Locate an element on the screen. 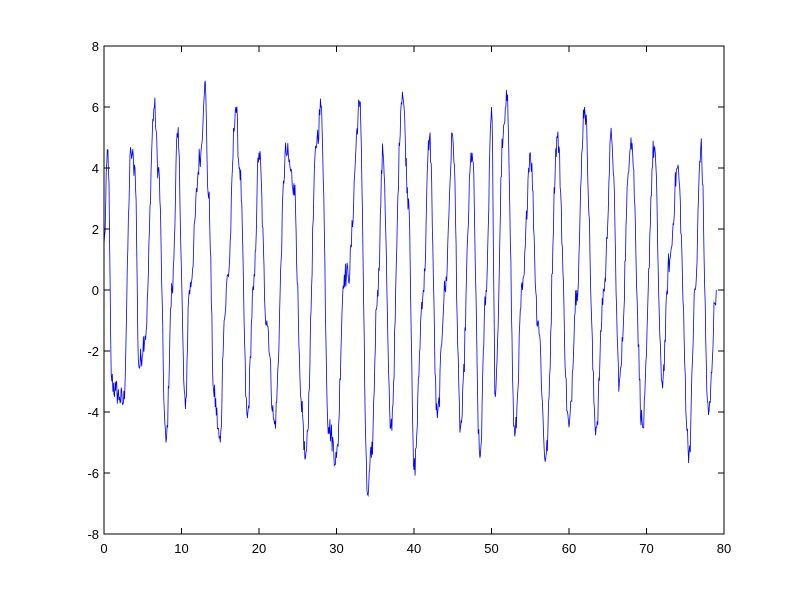 The image size is (800, 600). y-tick-label: -2 is located at coordinates (93, 351).